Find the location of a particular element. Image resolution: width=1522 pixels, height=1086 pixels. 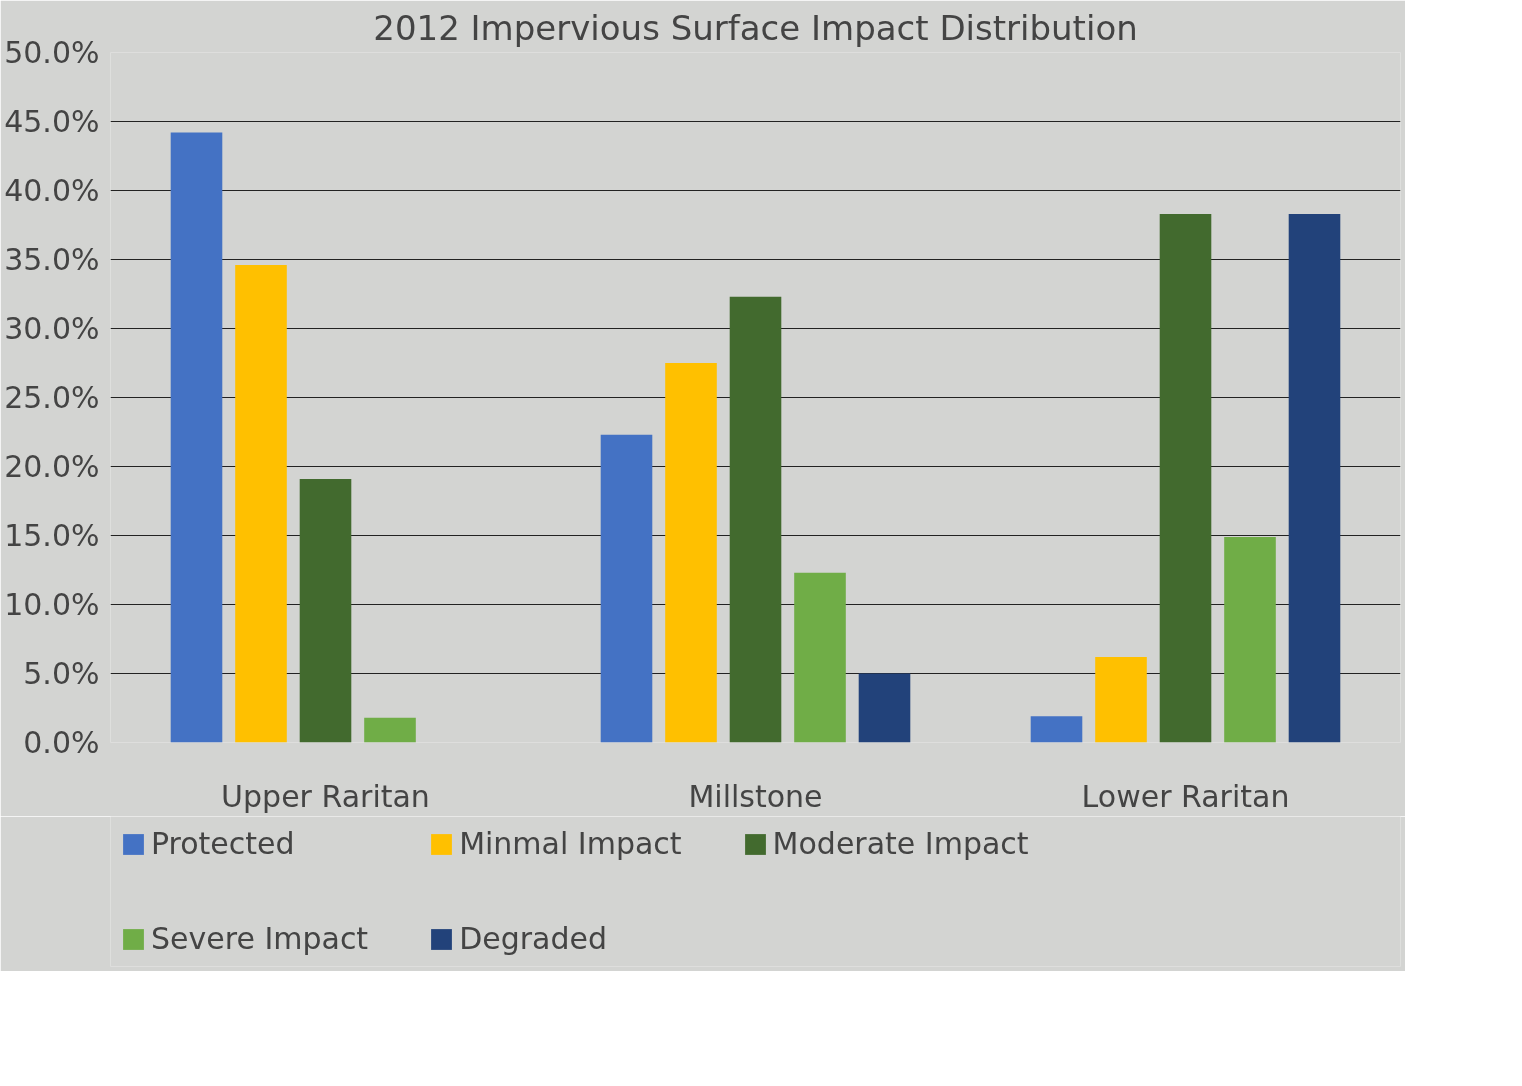

y-tick-label: 45.0% is located at coordinates (52, 121).